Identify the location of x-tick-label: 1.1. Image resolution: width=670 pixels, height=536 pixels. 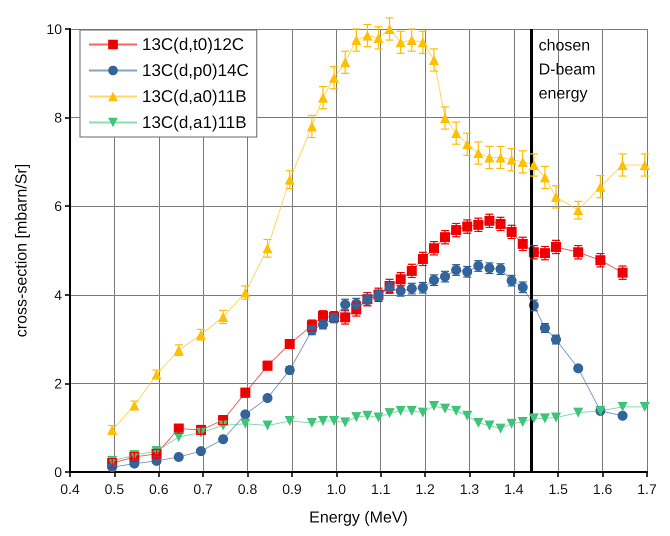
(380, 489).